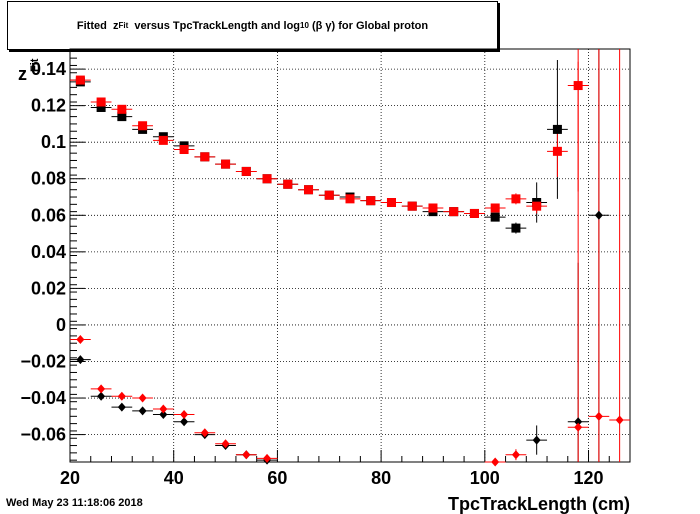  I want to click on svg-text: Fit, so click(35, 65).